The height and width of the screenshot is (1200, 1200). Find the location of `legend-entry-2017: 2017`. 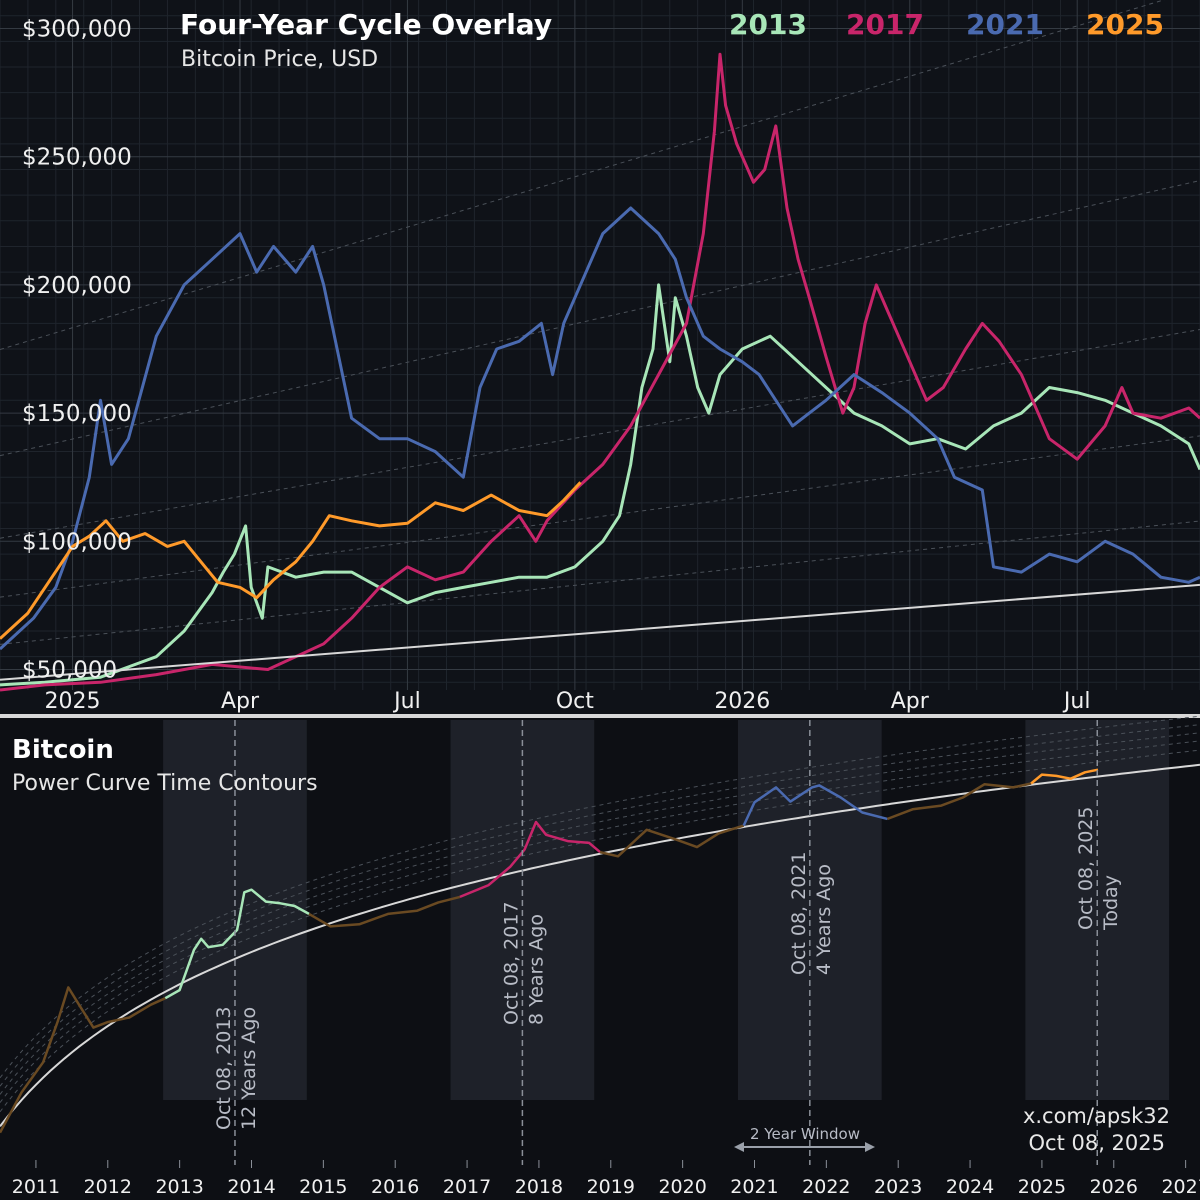

legend-entry-2017: 2017 is located at coordinates (885, 24).